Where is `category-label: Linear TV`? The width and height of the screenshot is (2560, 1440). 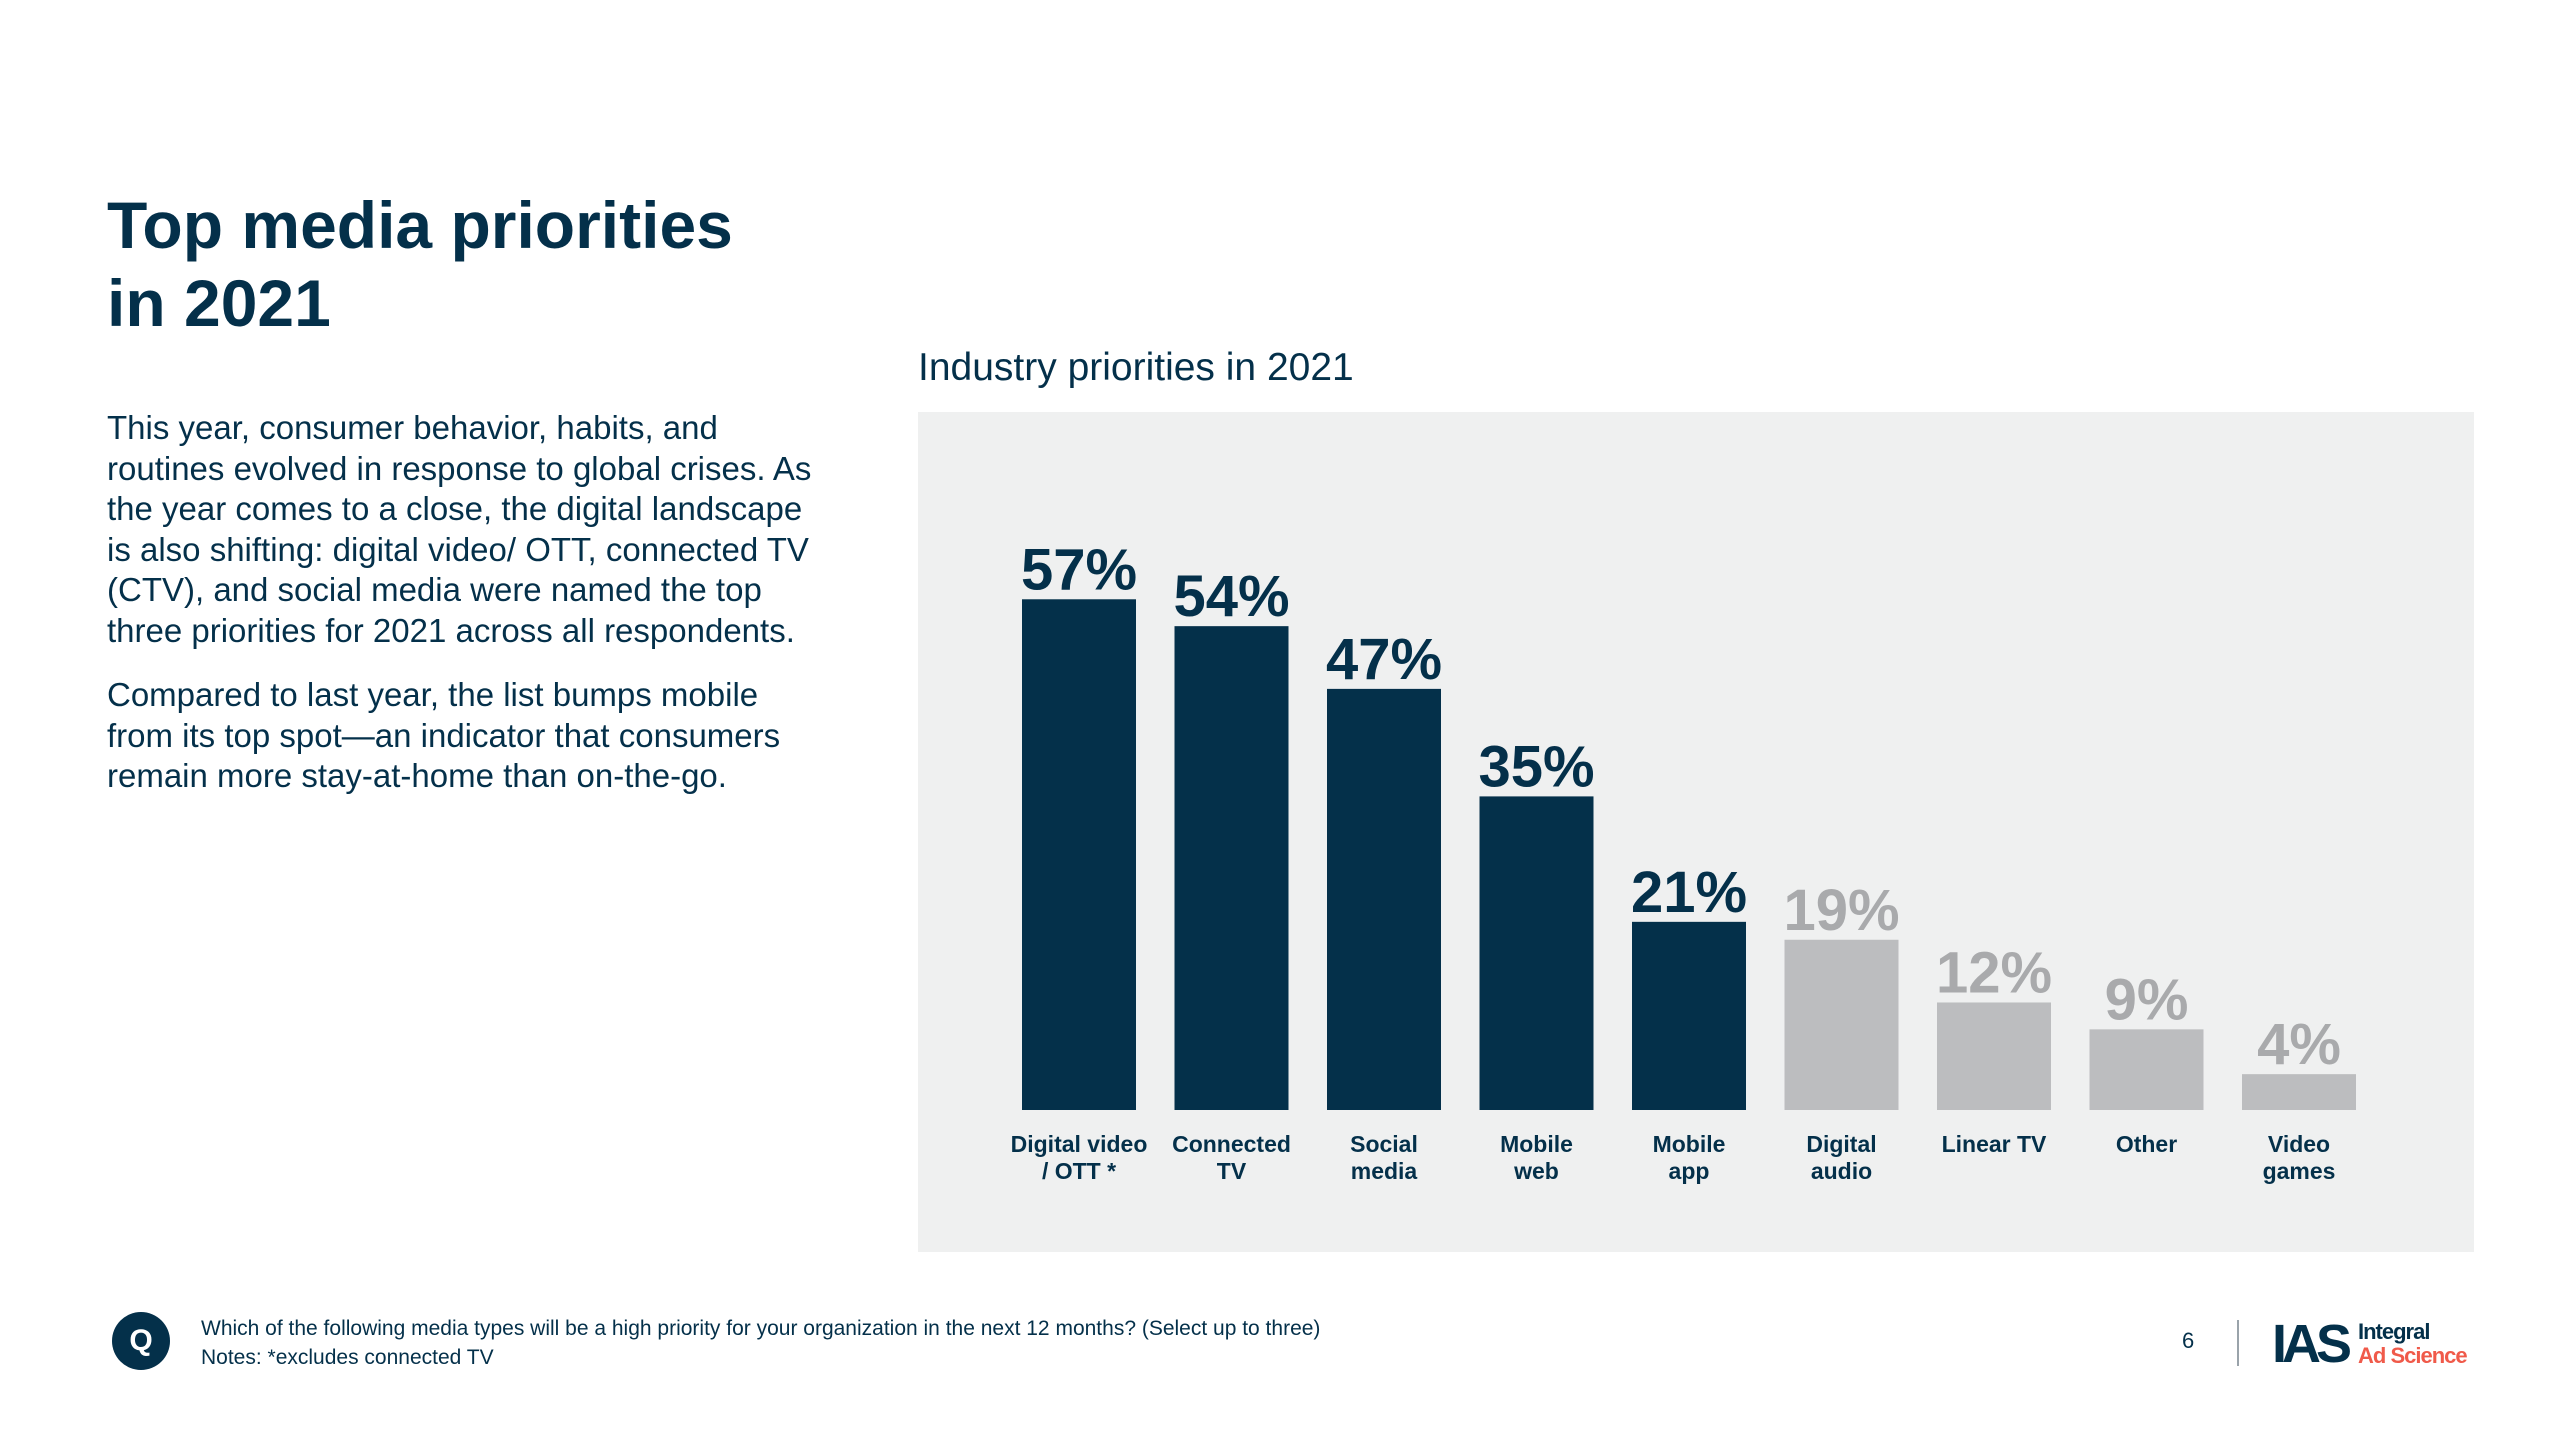 category-label: Linear TV is located at coordinates (1994, 1144).